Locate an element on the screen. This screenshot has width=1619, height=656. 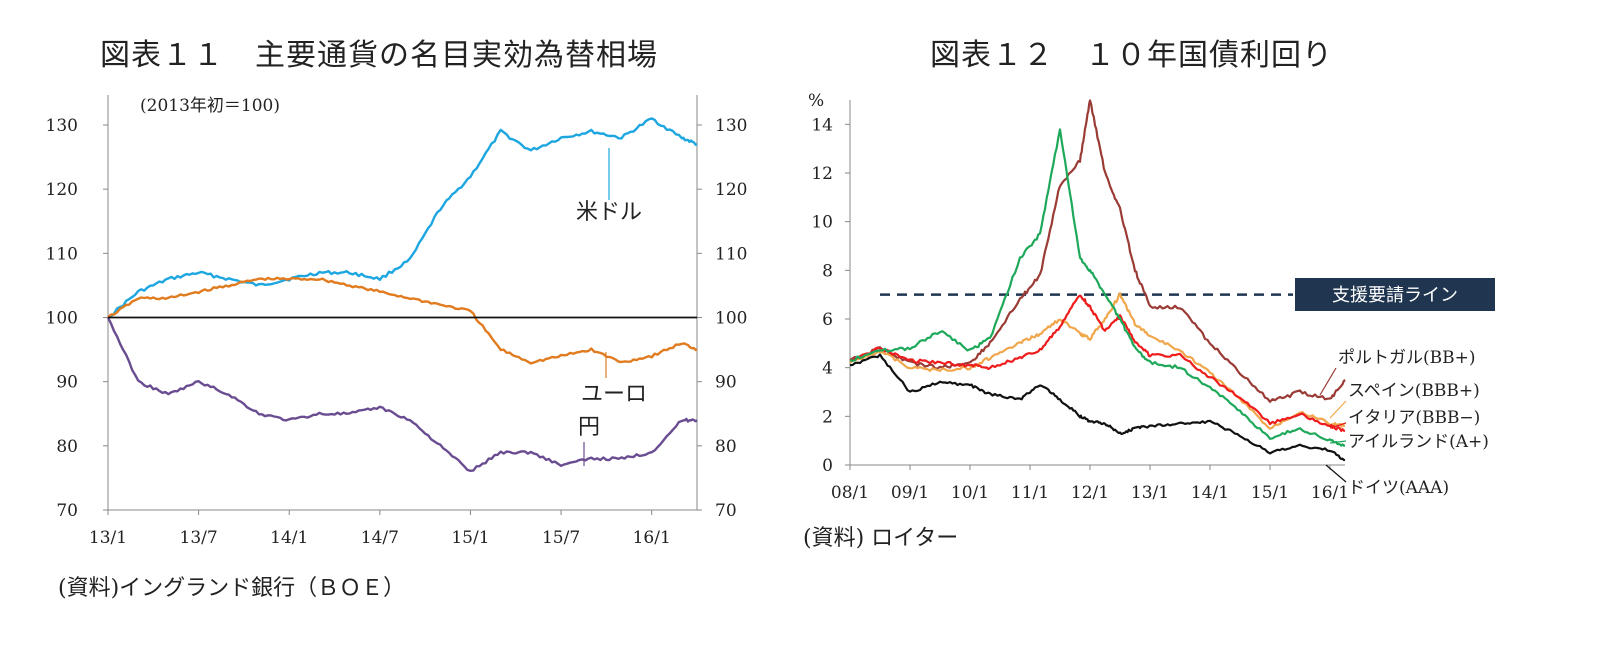
series-label: 円 is located at coordinates (589, 427).